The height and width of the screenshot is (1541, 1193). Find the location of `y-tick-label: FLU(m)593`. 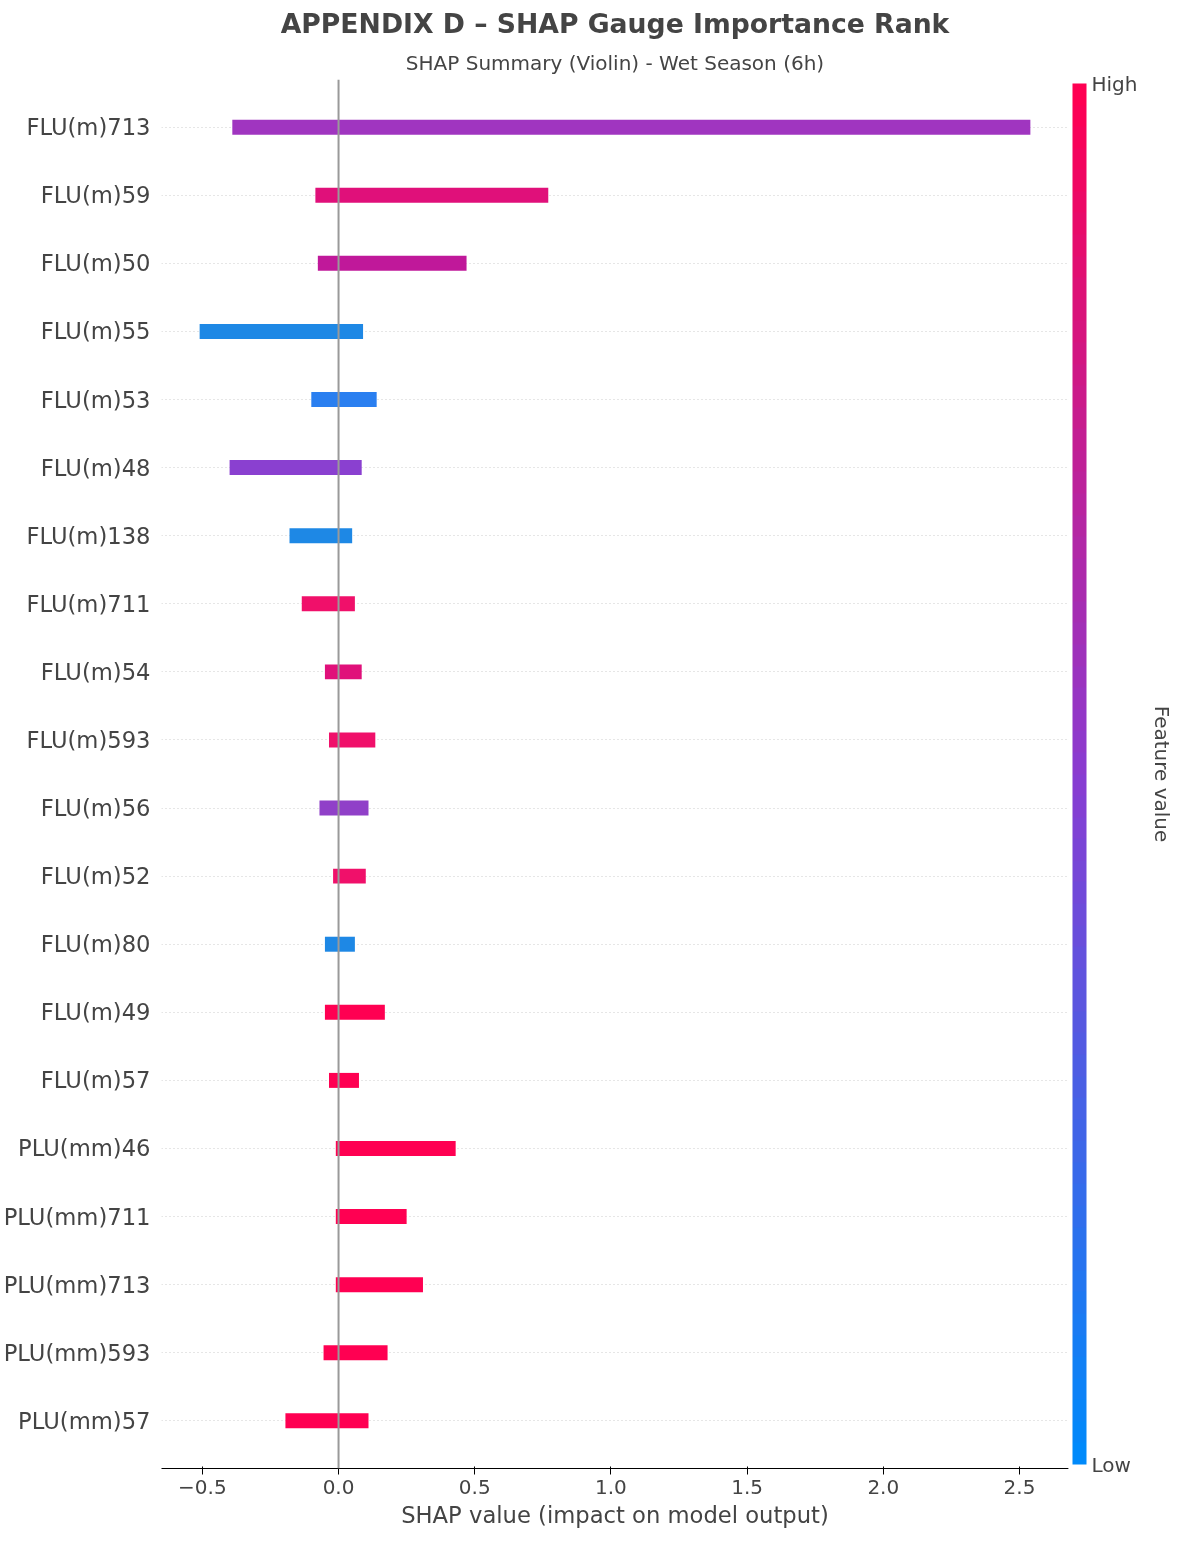

y-tick-label: FLU(m)593 is located at coordinates (88, 739).